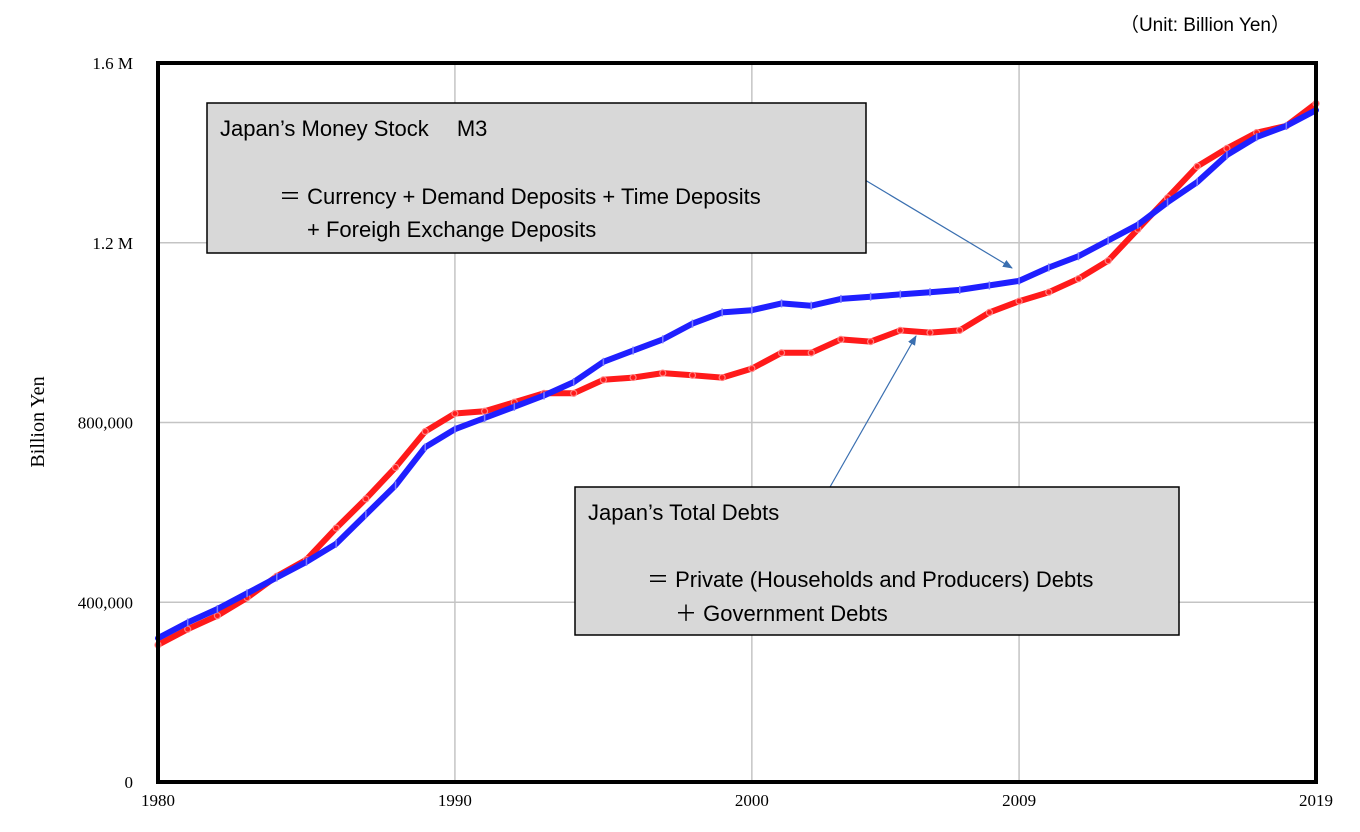 This screenshot has width=1360, height=832. Describe the element at coordinates (683, 512) in the screenshot. I see `debts-annotation-title: Japan’s Total Debts` at that location.